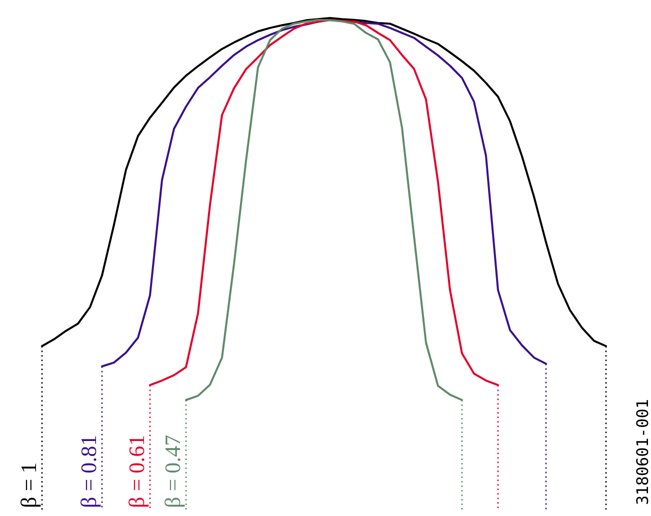 Image resolution: width=651 pixels, height=516 pixels. What do you see at coordinates (136, 471) in the screenshot?
I see `text: β = 0.61` at bounding box center [136, 471].